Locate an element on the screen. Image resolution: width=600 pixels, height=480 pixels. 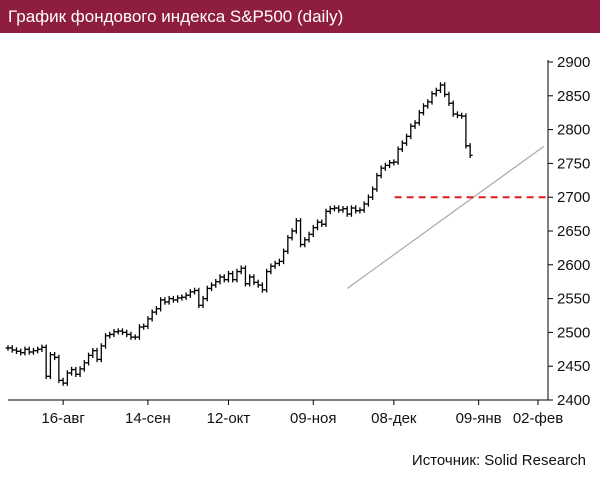
x-tick-label: 08-дек is located at coordinates (394, 418).